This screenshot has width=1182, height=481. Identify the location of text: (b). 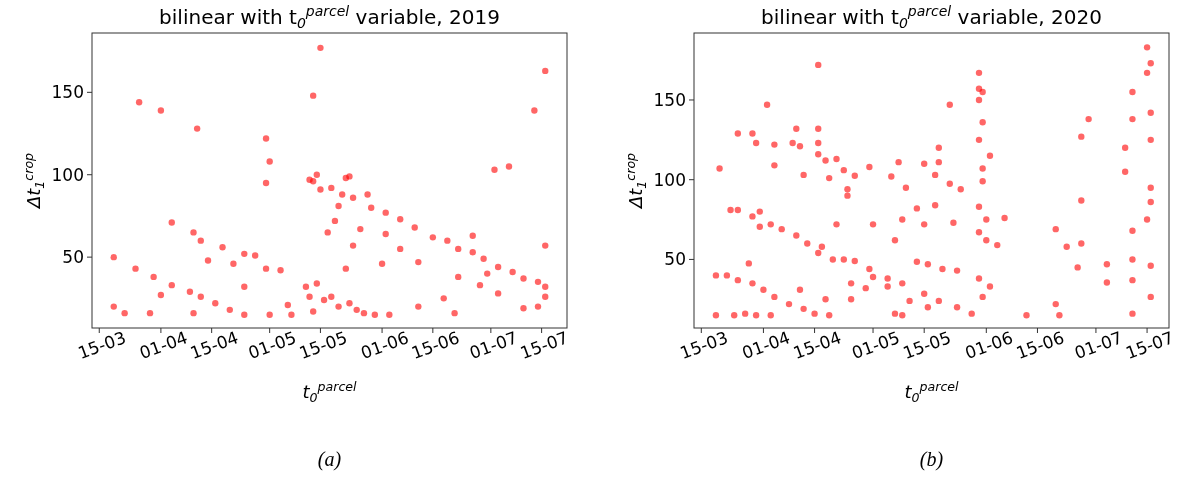
(931, 459).